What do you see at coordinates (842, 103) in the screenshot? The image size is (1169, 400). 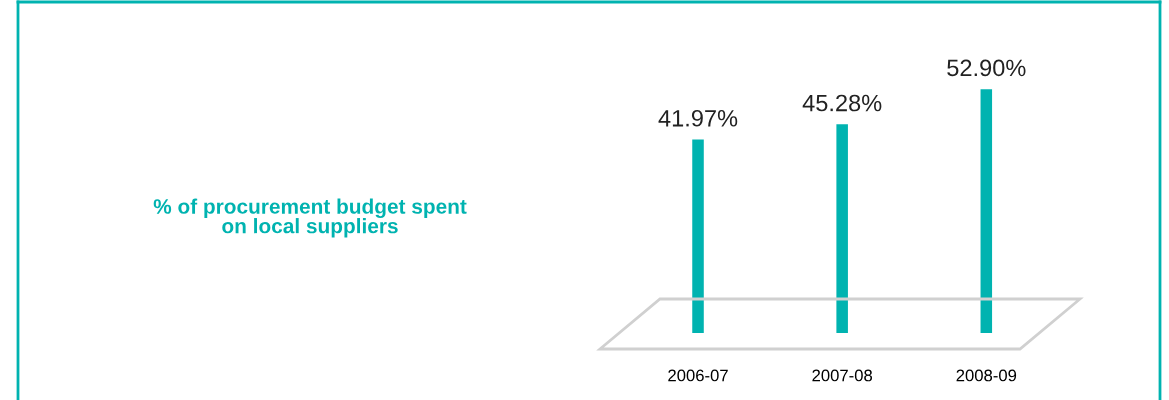 I see `data-label: 45.28%` at bounding box center [842, 103].